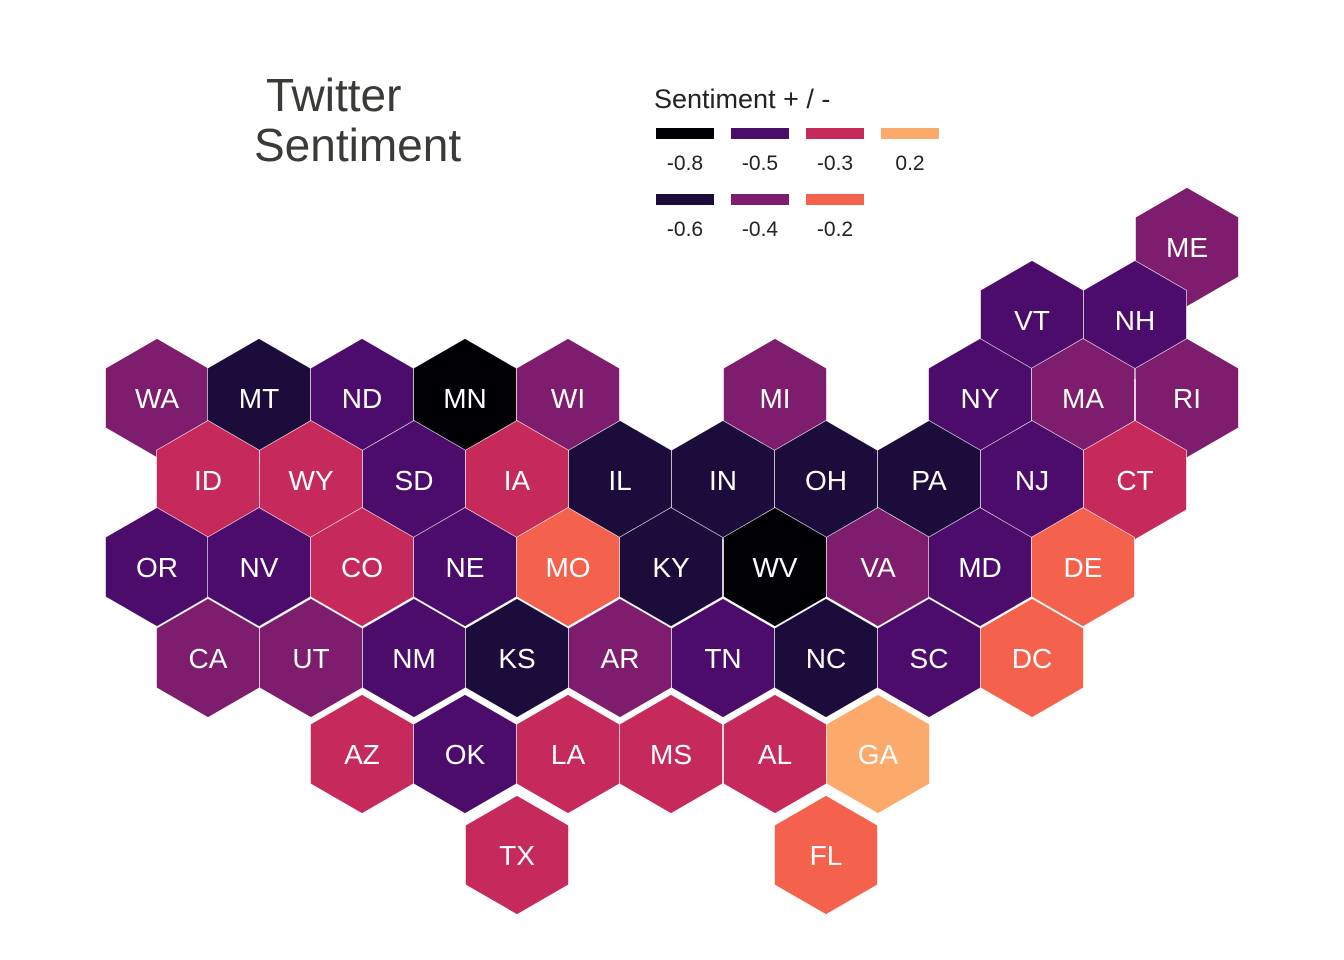  I want to click on state-label: PA, so click(929, 480).